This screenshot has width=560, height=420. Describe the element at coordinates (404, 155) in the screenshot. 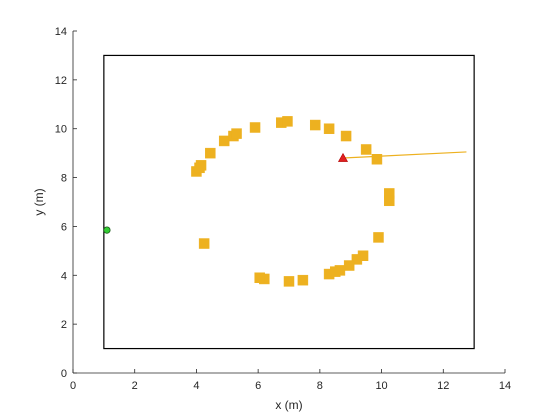

I see `heading-line` at that location.